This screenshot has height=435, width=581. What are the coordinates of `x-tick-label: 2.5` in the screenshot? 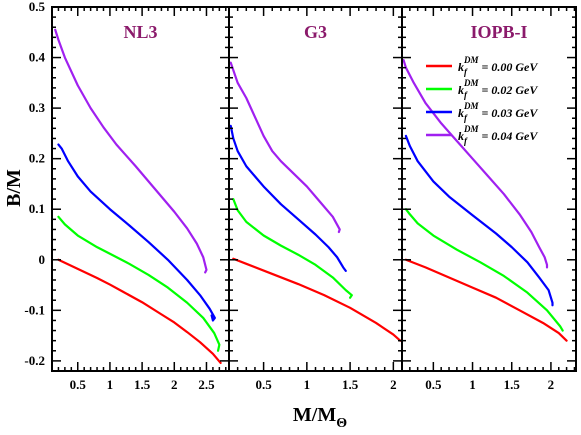 It's located at (206, 384).